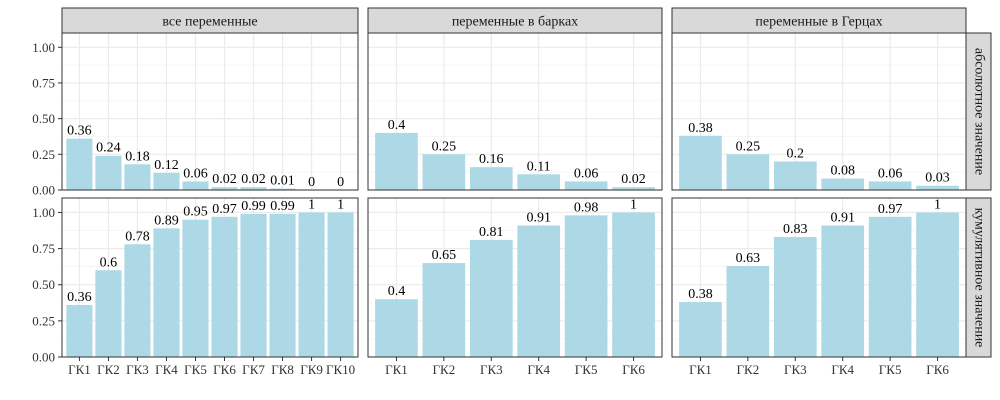 This screenshot has width=1000, height=400. Describe the element at coordinates (109, 262) in the screenshot. I see `bar-value-label: 0.6` at that location.